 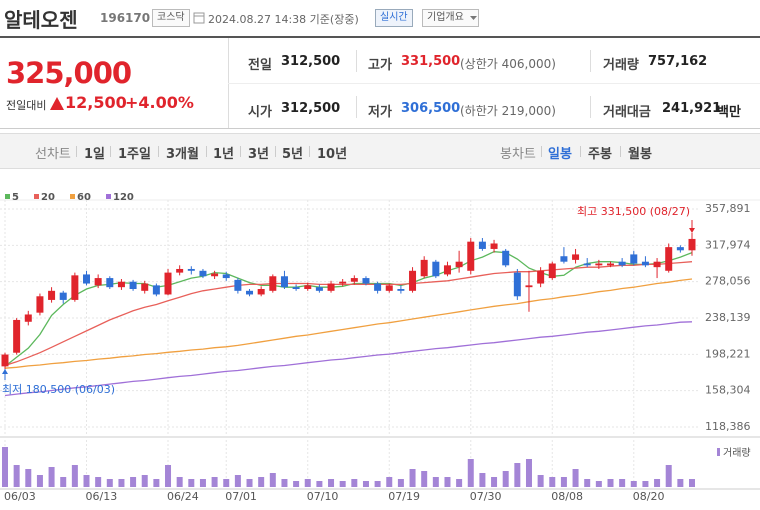 I want to click on change: 12,500, so click(x=96, y=102).